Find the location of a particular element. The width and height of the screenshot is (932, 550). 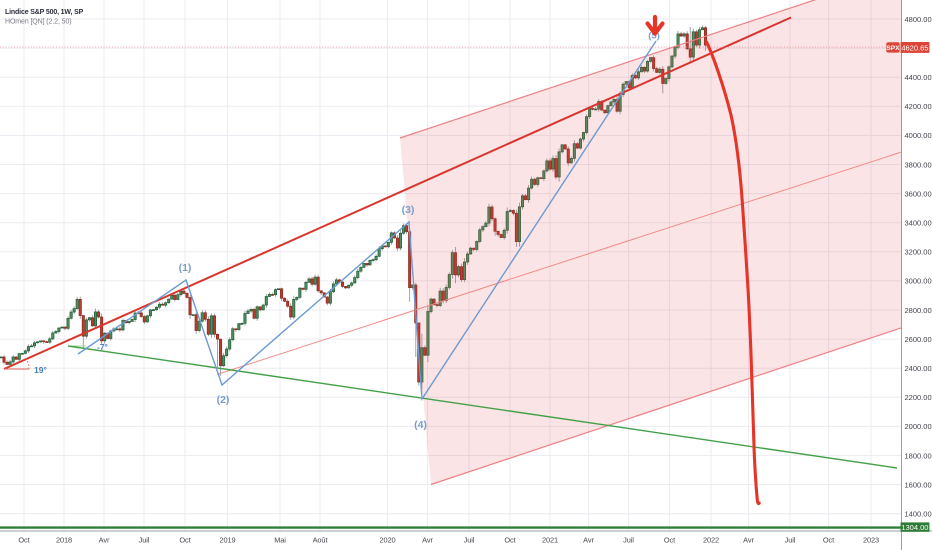

svg-text: 2022 is located at coordinates (711, 540).